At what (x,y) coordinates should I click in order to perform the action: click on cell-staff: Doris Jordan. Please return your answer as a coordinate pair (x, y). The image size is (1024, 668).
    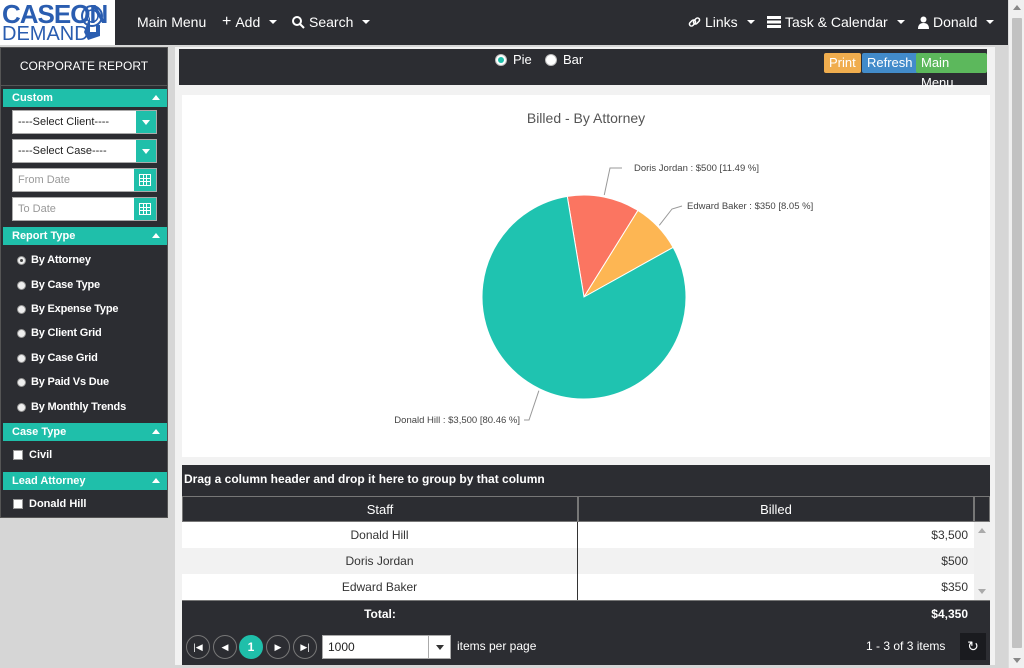
    Looking at the image, I should click on (380, 561).